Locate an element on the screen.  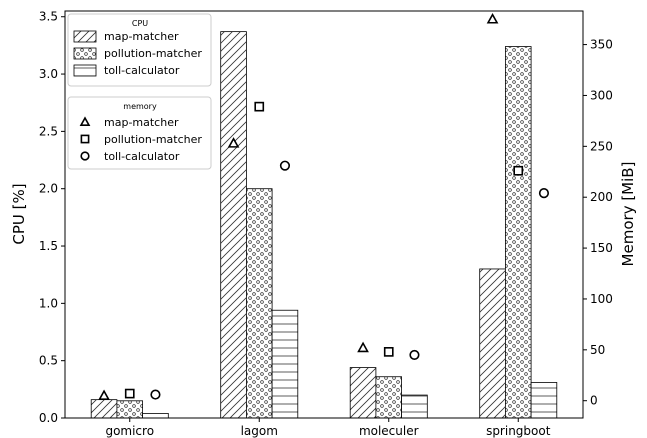
left-tick-label: 1.0 is located at coordinates (48, 303).